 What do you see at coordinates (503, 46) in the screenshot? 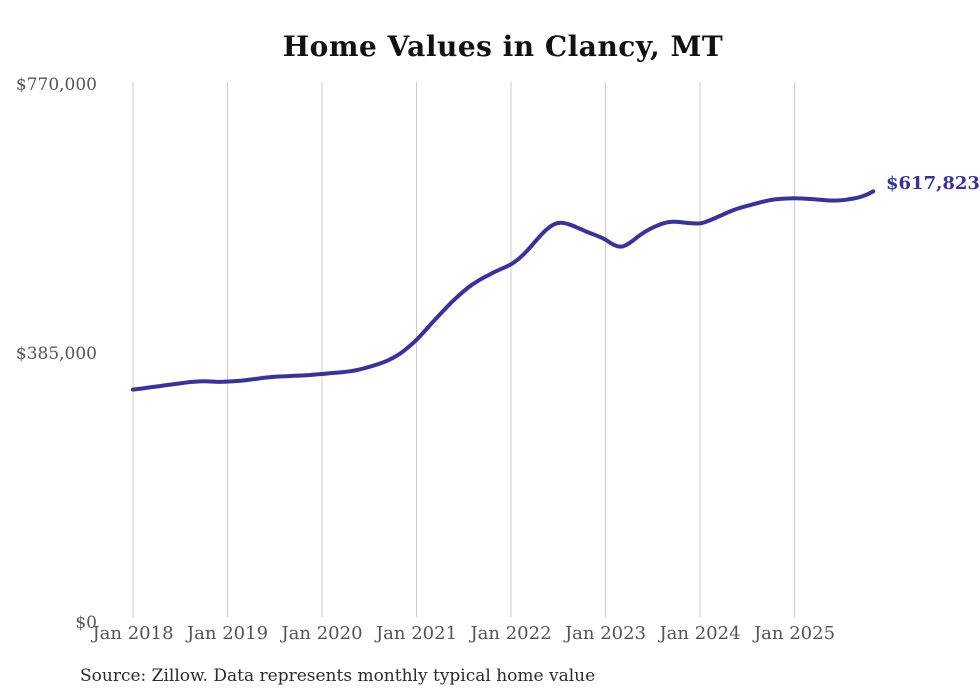
I see `chart-title: Home Values in Clancy, MT` at bounding box center [503, 46].